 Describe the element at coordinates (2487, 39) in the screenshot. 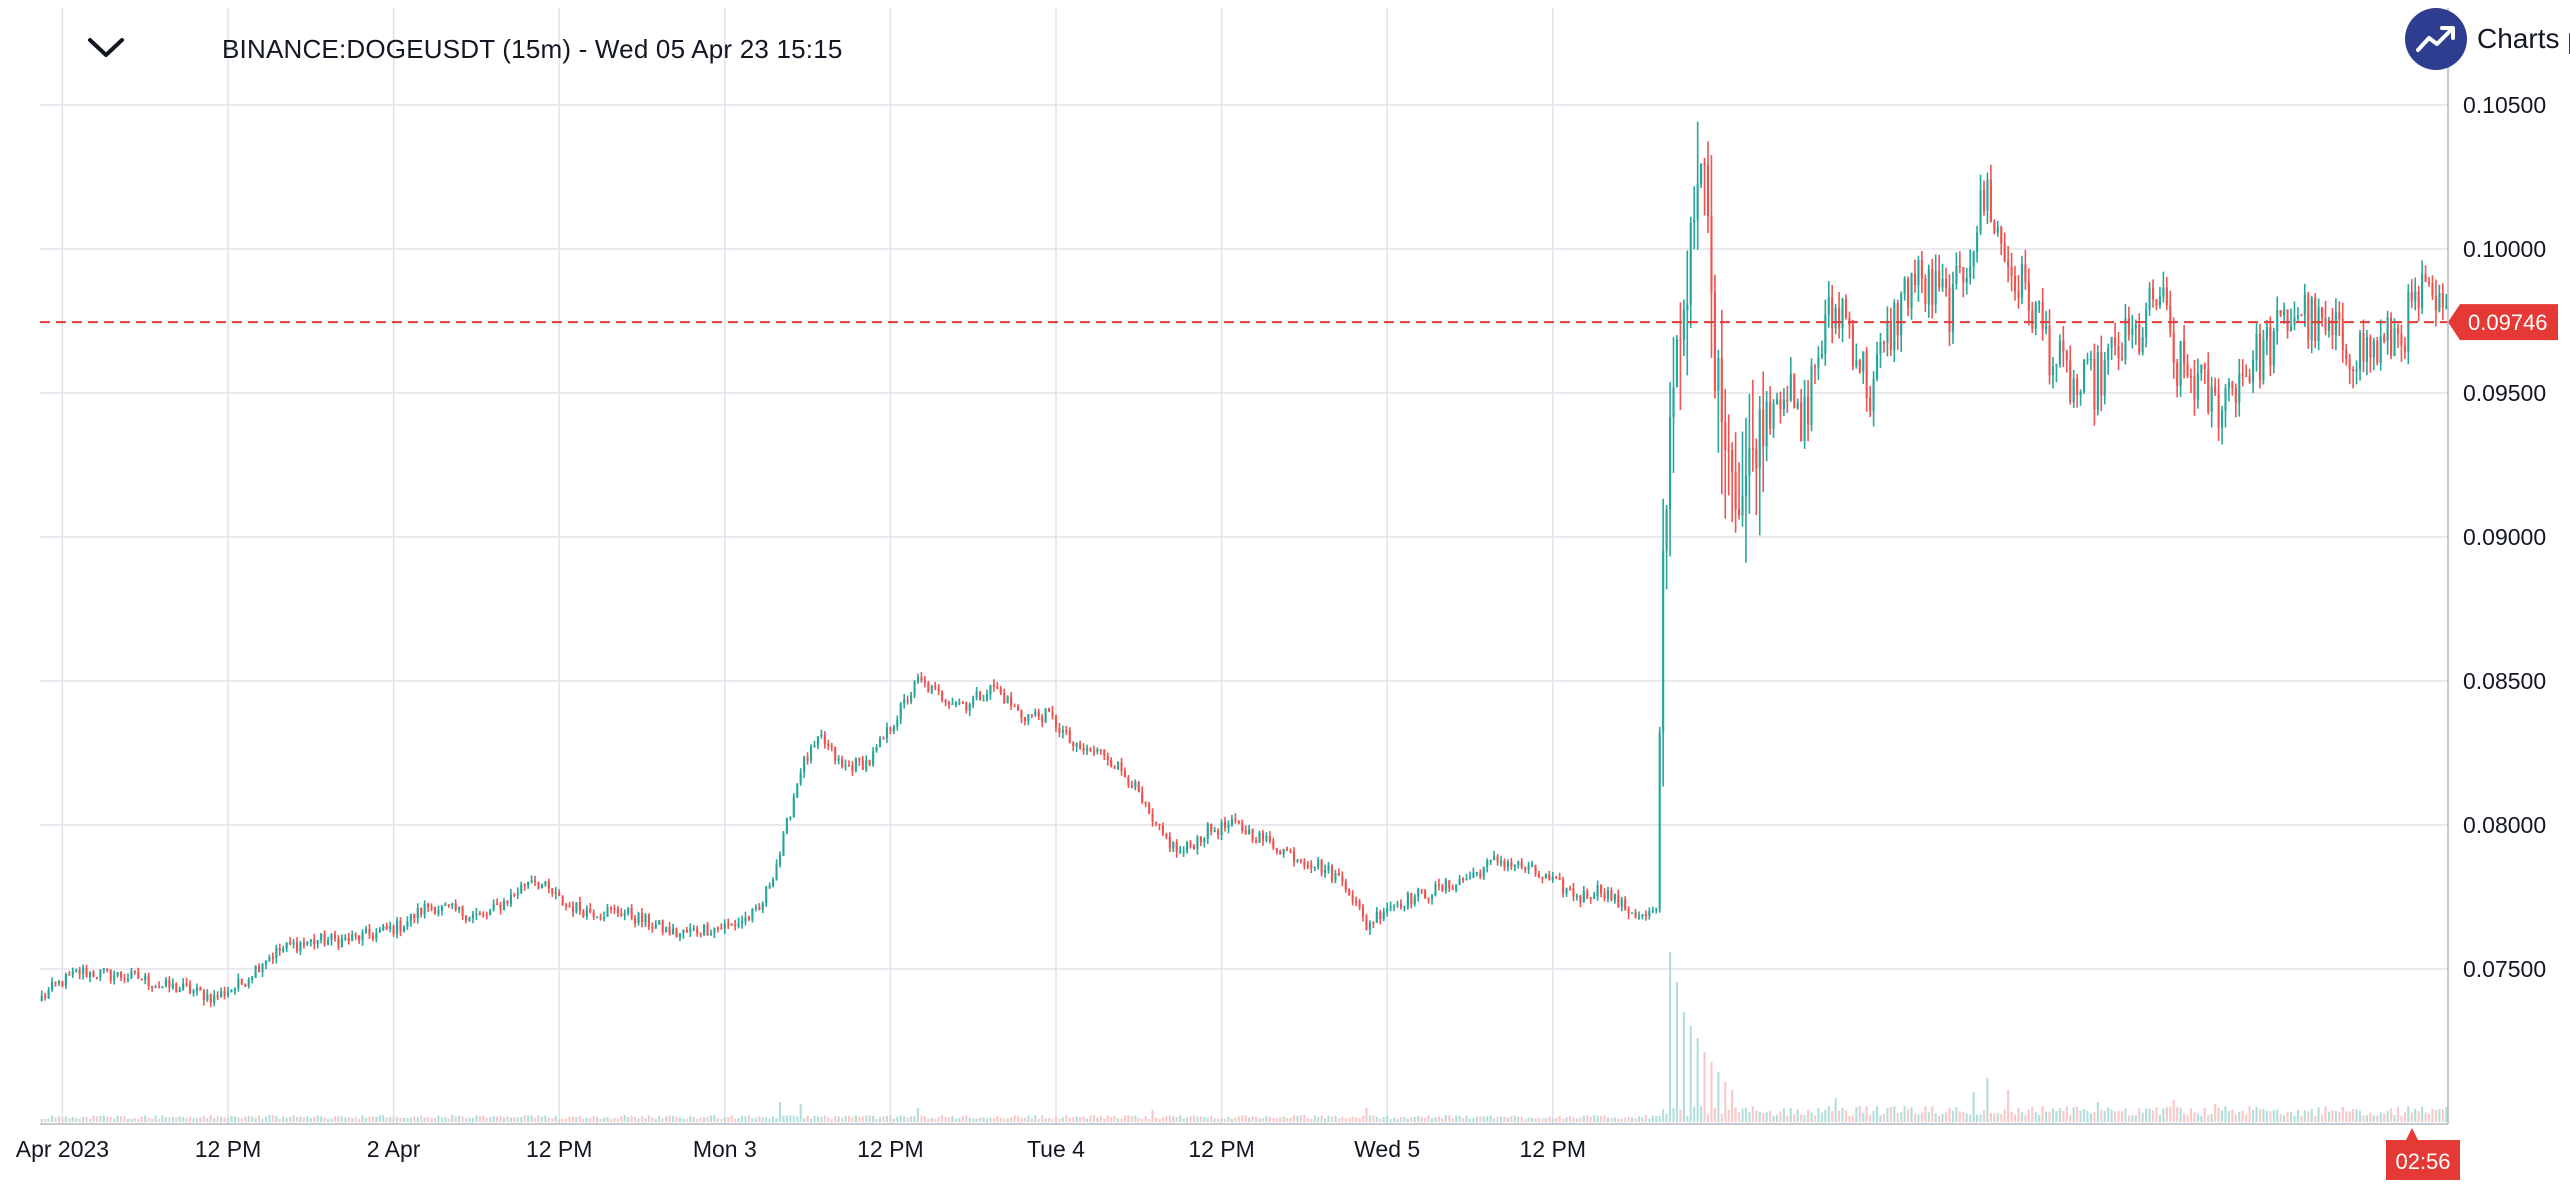

I see `brand-logo: Charts p` at that location.